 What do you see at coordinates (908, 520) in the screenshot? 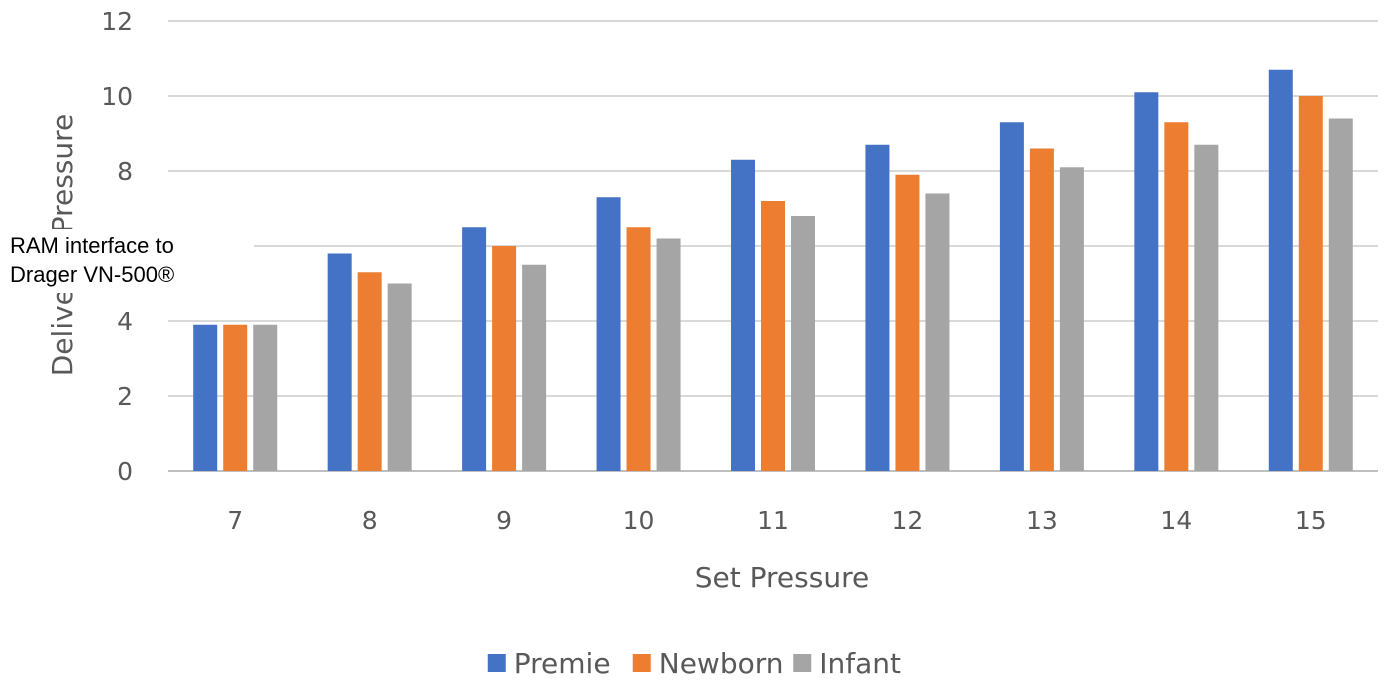
I see `x-tick-label: 12` at bounding box center [908, 520].